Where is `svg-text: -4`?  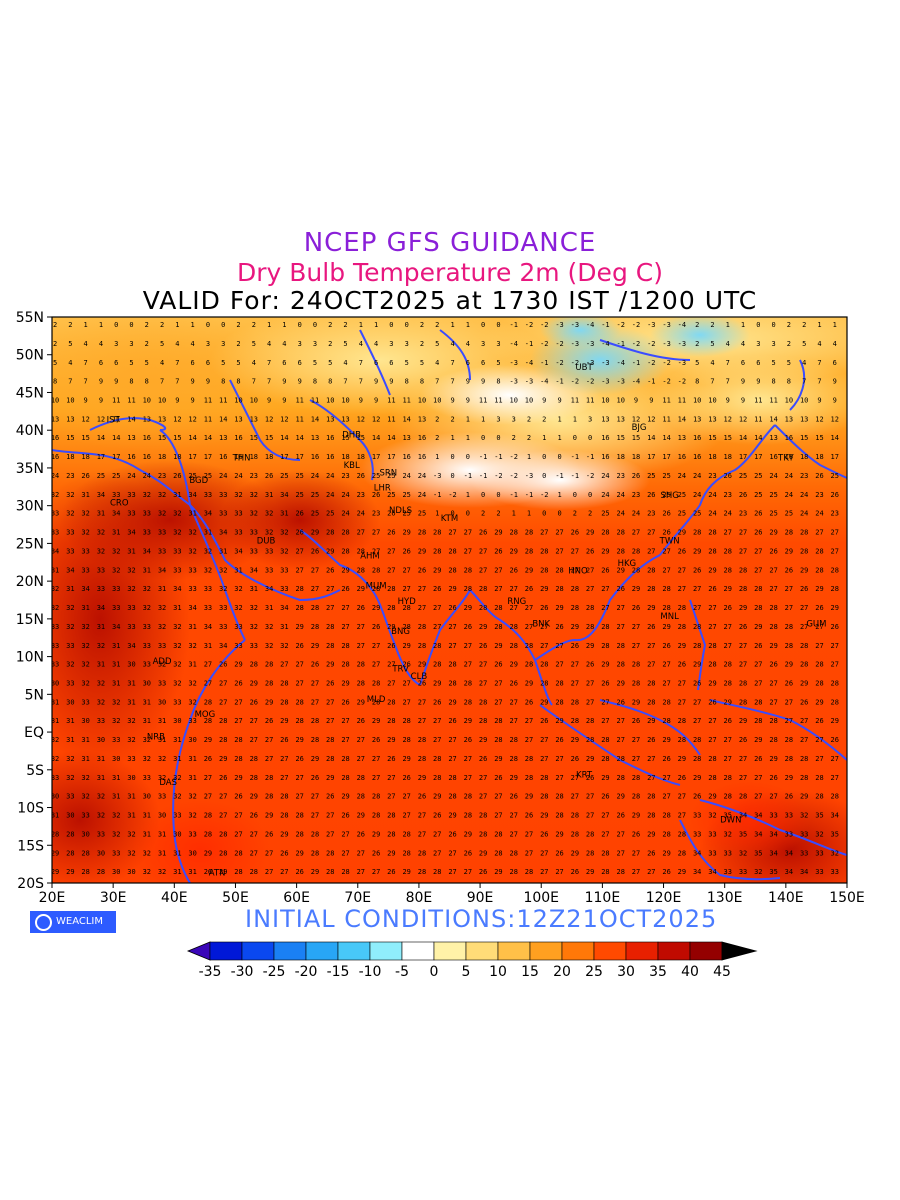
svg-text: -4 is located at coordinates (590, 325).